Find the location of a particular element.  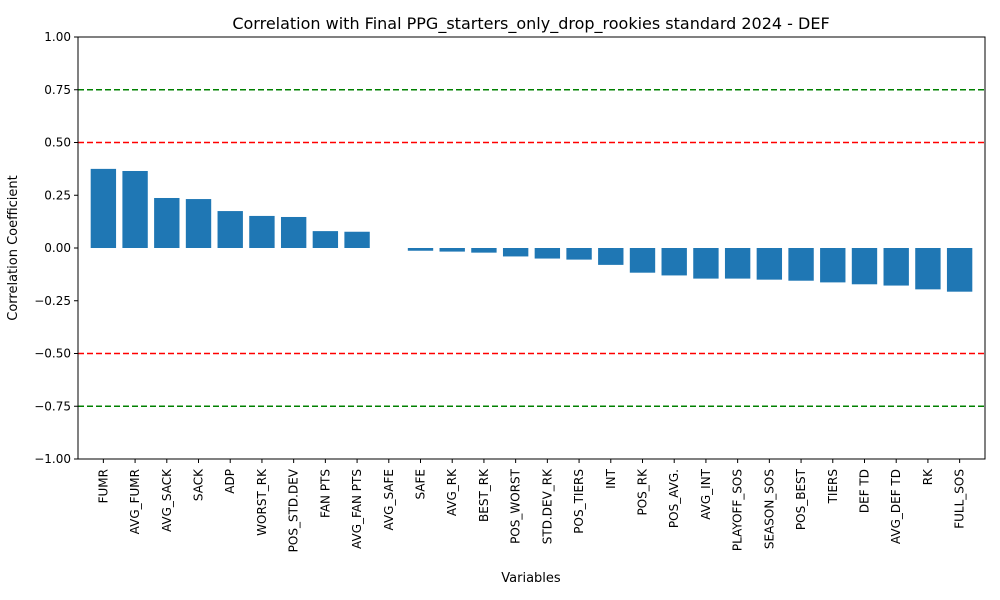

bar-tiers is located at coordinates (833, 265).